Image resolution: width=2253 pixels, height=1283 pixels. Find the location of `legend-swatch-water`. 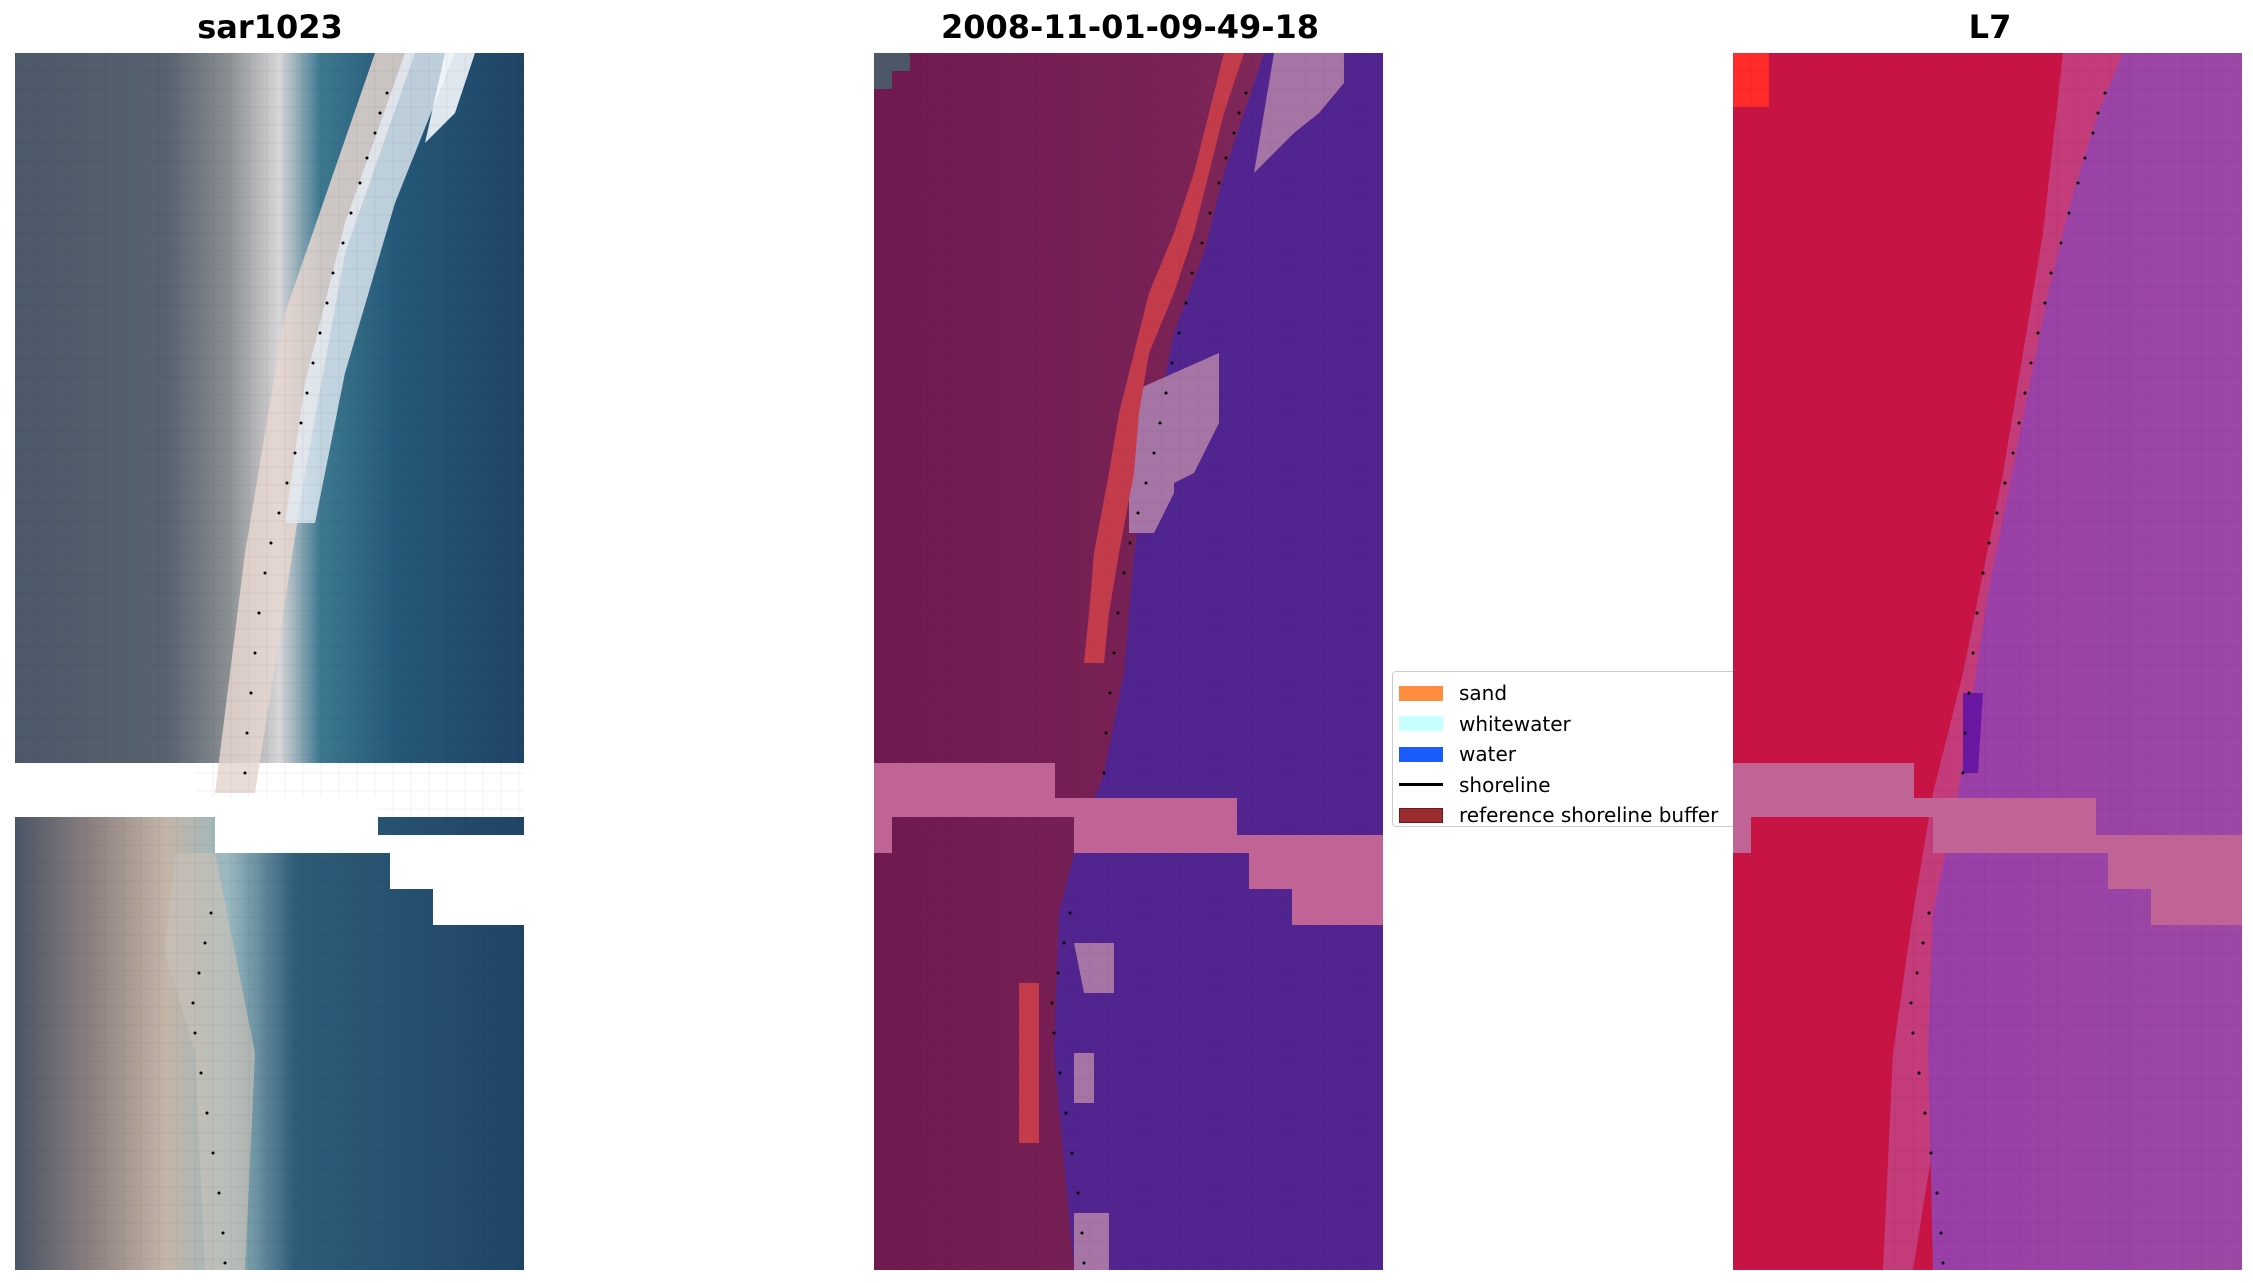

legend-swatch-water is located at coordinates (1421, 754).